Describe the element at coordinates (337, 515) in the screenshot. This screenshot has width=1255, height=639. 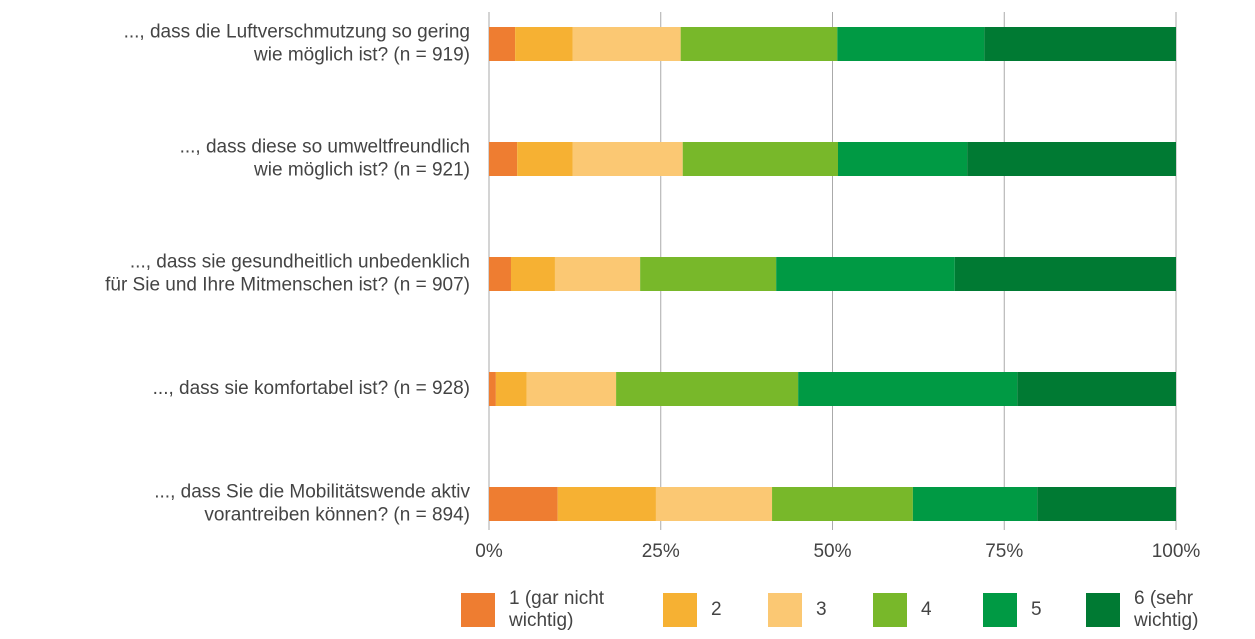
I see `category-label: vorantreiben können? (n = 894)` at that location.